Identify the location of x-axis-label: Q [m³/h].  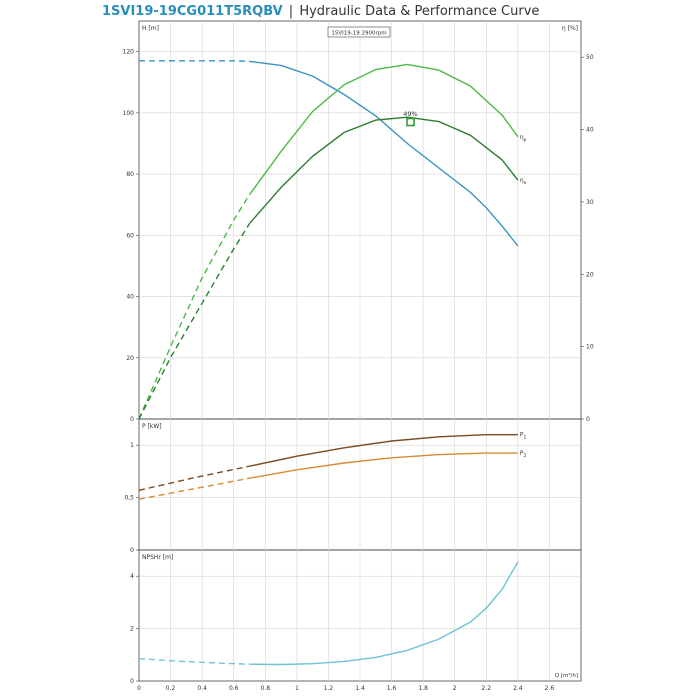
(566, 675).